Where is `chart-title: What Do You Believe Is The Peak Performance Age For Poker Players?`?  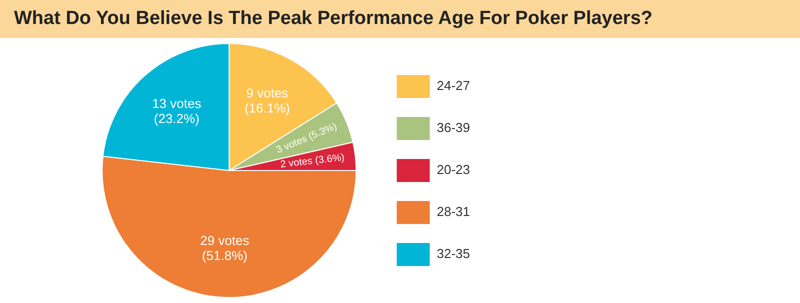
chart-title: What Do You Believe Is The Peak Performance Age For Poker Players? is located at coordinates (400, 19).